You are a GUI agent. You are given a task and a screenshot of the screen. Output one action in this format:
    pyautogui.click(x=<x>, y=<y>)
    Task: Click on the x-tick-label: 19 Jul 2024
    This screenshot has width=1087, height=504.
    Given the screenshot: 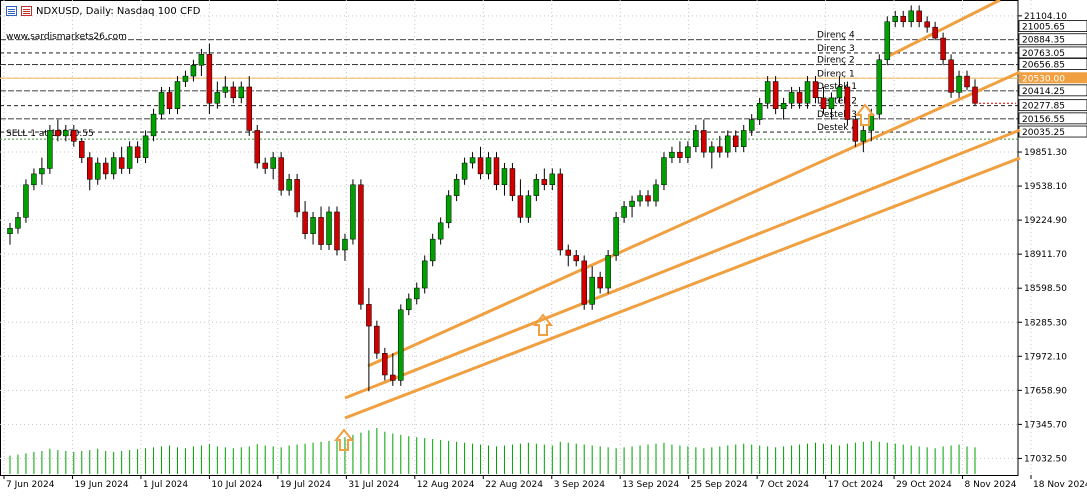 What is the action you would take?
    pyautogui.click(x=305, y=485)
    